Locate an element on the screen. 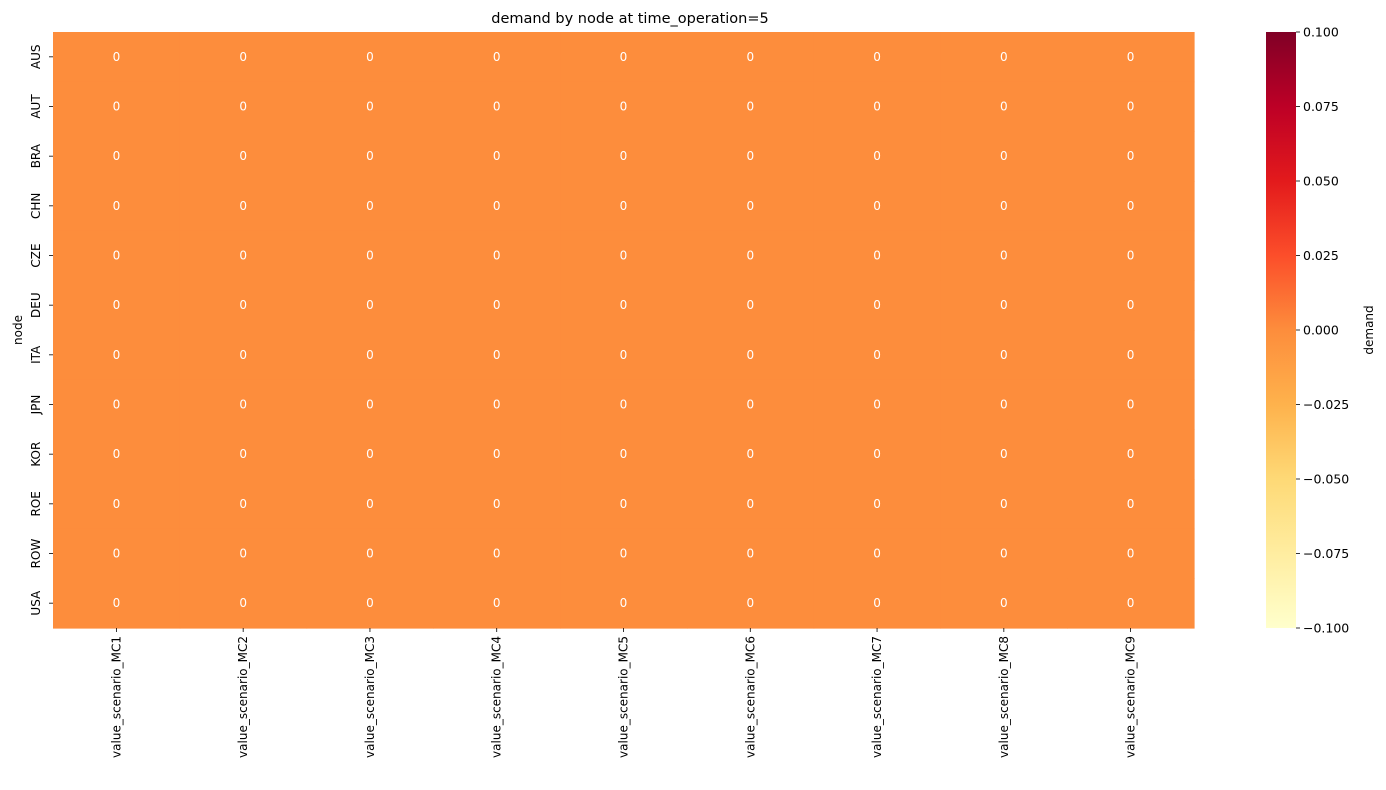 The height and width of the screenshot is (790, 1386). y-tick-labels: AUS AUT BRA CHN CZE DEU ITA JPN KOR ROE ROW USA is located at coordinates (41, 330).